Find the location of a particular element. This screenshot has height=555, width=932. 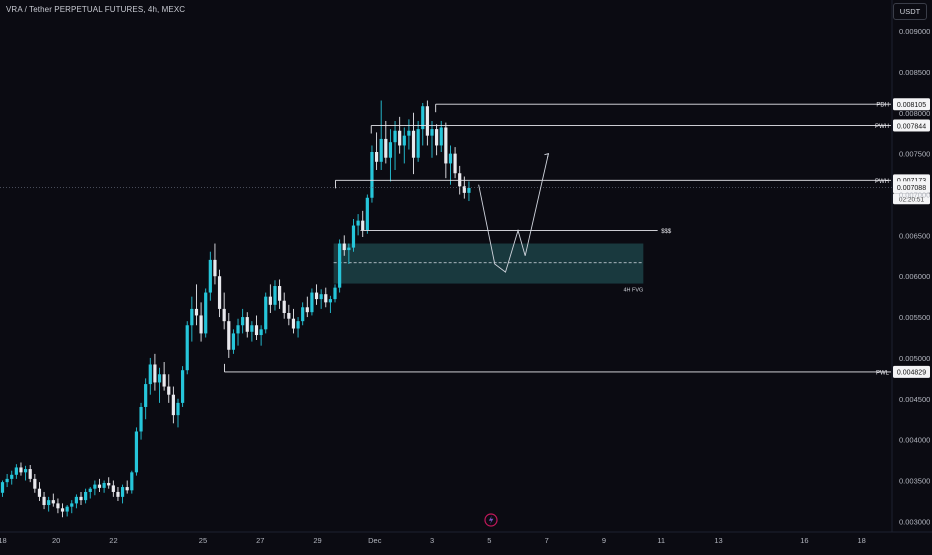

price-tick-label: 0.008500 is located at coordinates (914, 72).